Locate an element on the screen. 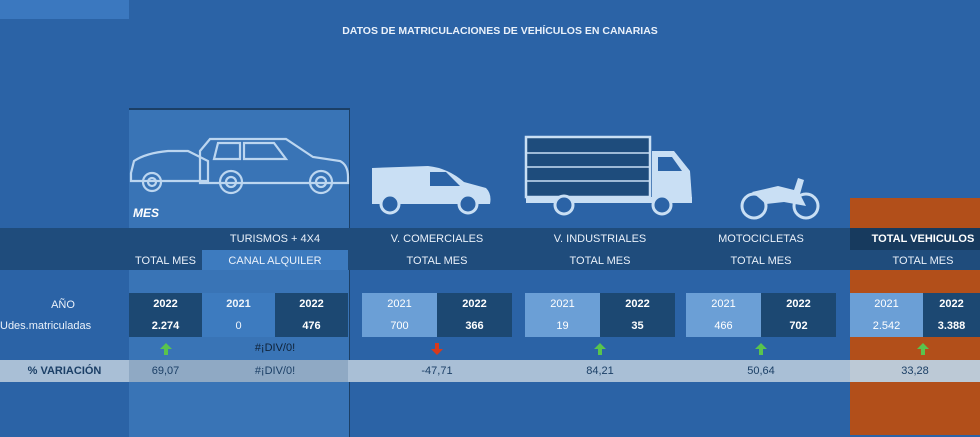 The image size is (980, 437). comerciales-value-b: 366 is located at coordinates (474, 326).